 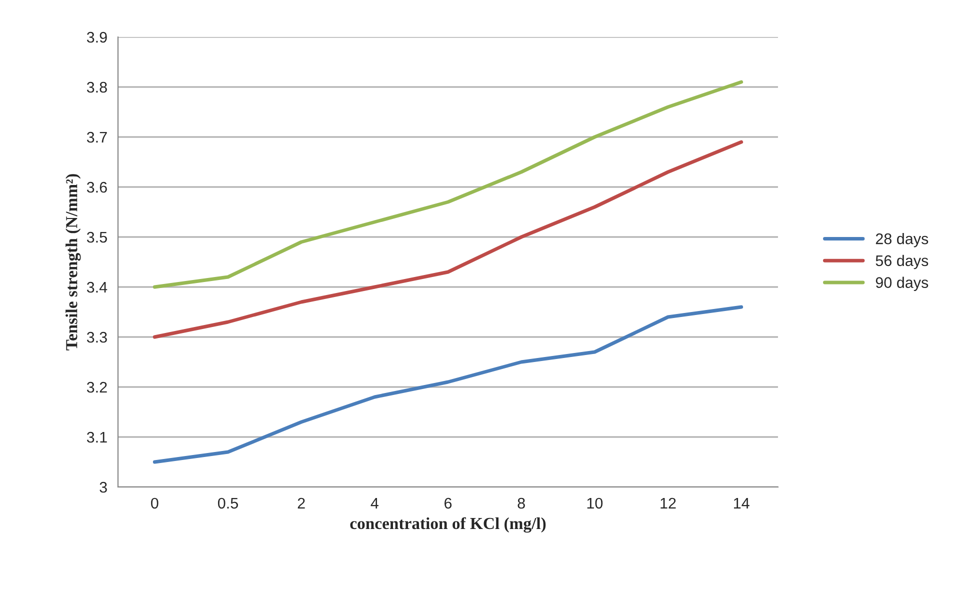 I want to click on x-tick-label: 8, so click(x=521, y=503).